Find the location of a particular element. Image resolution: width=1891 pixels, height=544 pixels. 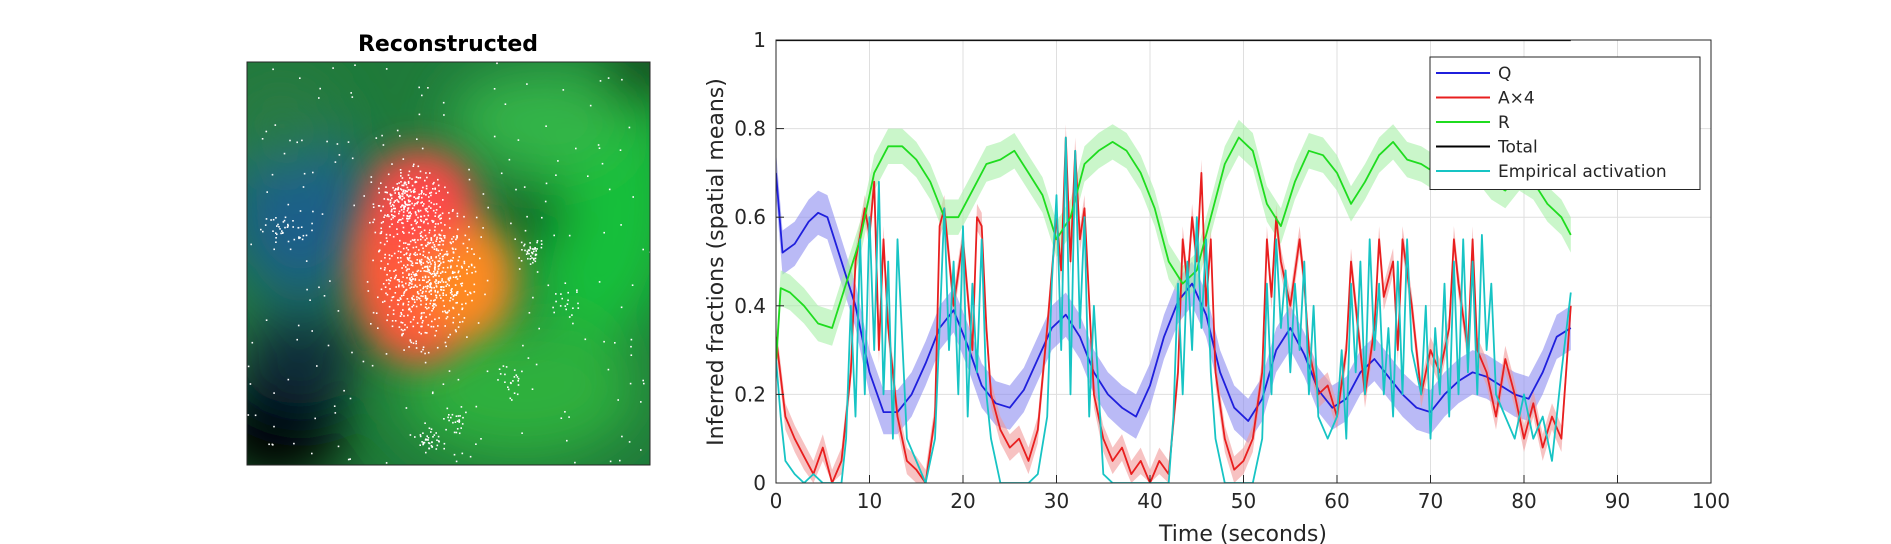

x-tick-label: 80 is located at coordinates (1523, 501).